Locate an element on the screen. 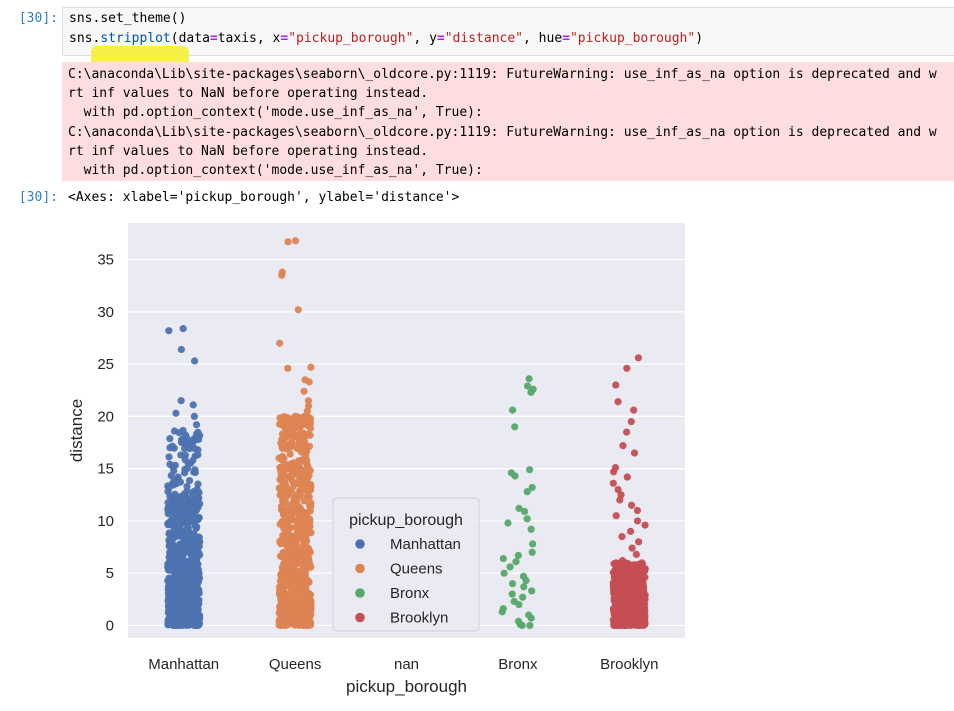  code-line-1: sns.set_theme() is located at coordinates (127, 18).